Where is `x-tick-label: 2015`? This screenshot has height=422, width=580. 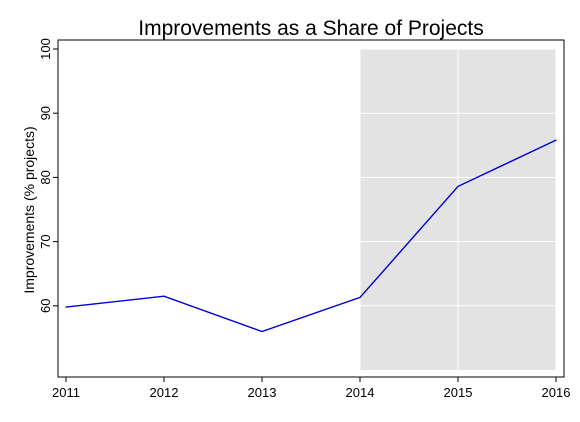
x-tick-label: 2015 is located at coordinates (458, 392).